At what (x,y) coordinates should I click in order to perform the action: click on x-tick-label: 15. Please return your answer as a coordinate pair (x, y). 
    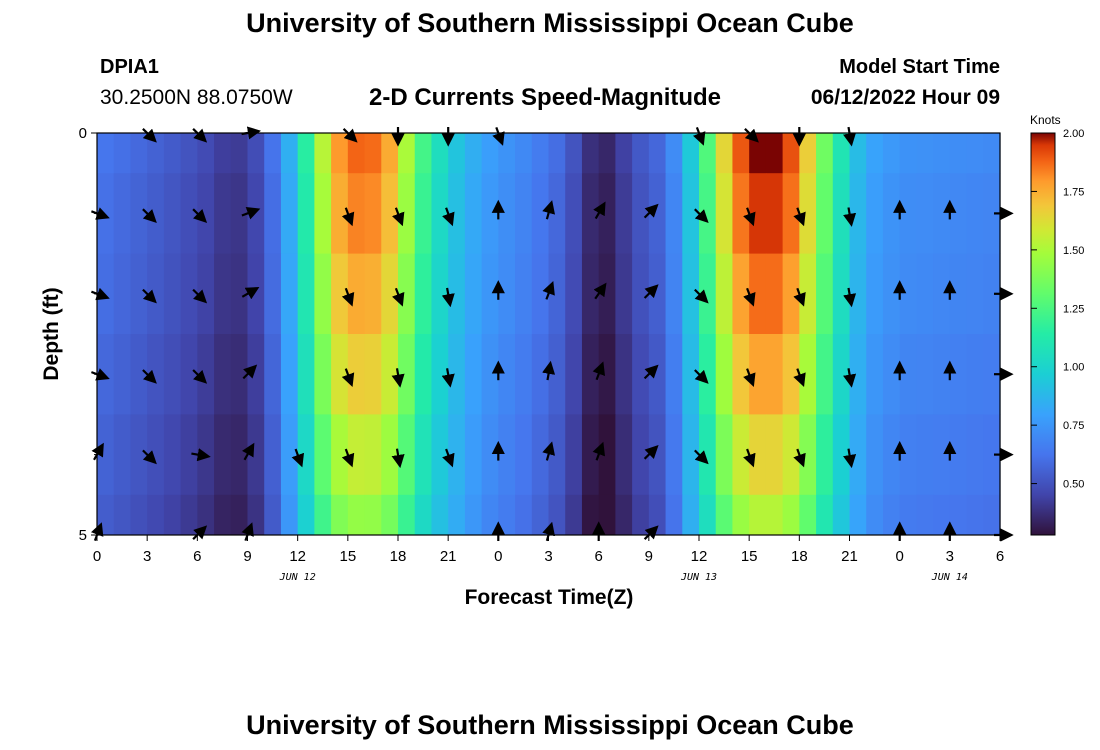
    Looking at the image, I should click on (749, 556).